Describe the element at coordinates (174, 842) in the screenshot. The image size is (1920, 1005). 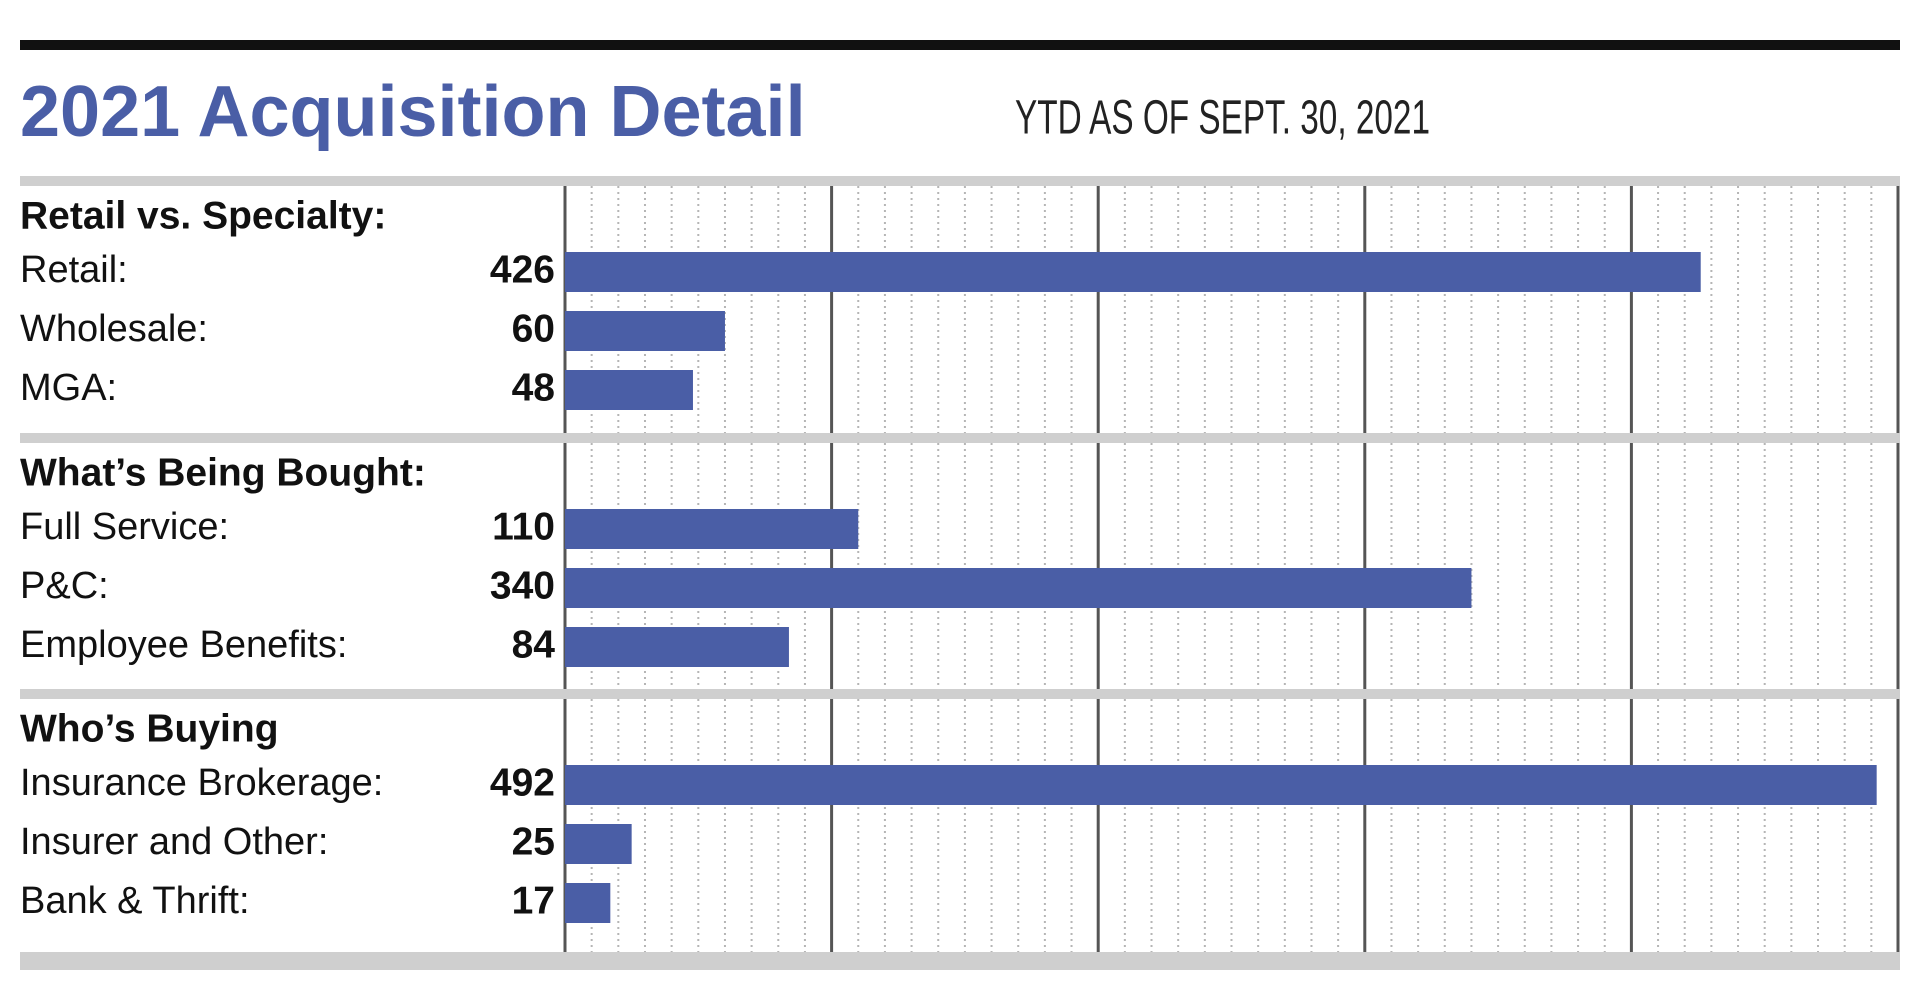
I see `category-label: Insurer and Other:` at that location.